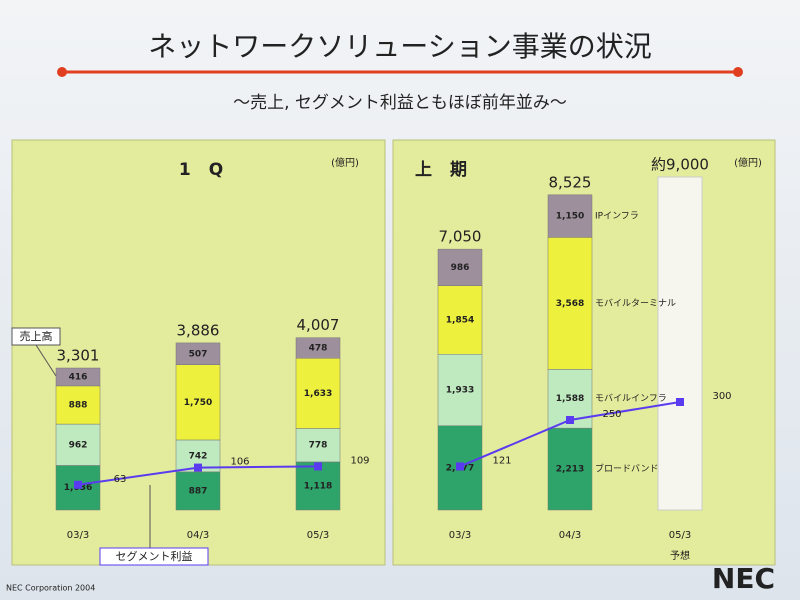 Image resolution: width=800 pixels, height=600 pixels. I want to click on logo: NEC, so click(743, 578).